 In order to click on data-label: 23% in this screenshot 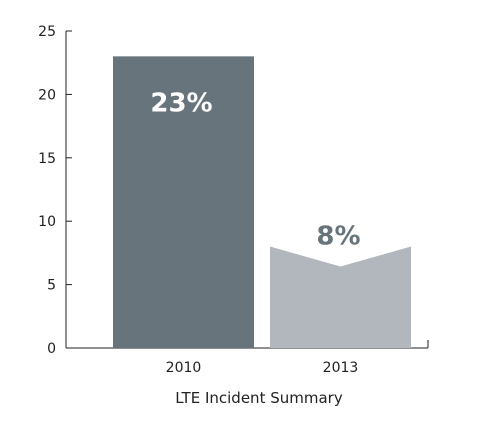, I will do `click(181, 103)`.